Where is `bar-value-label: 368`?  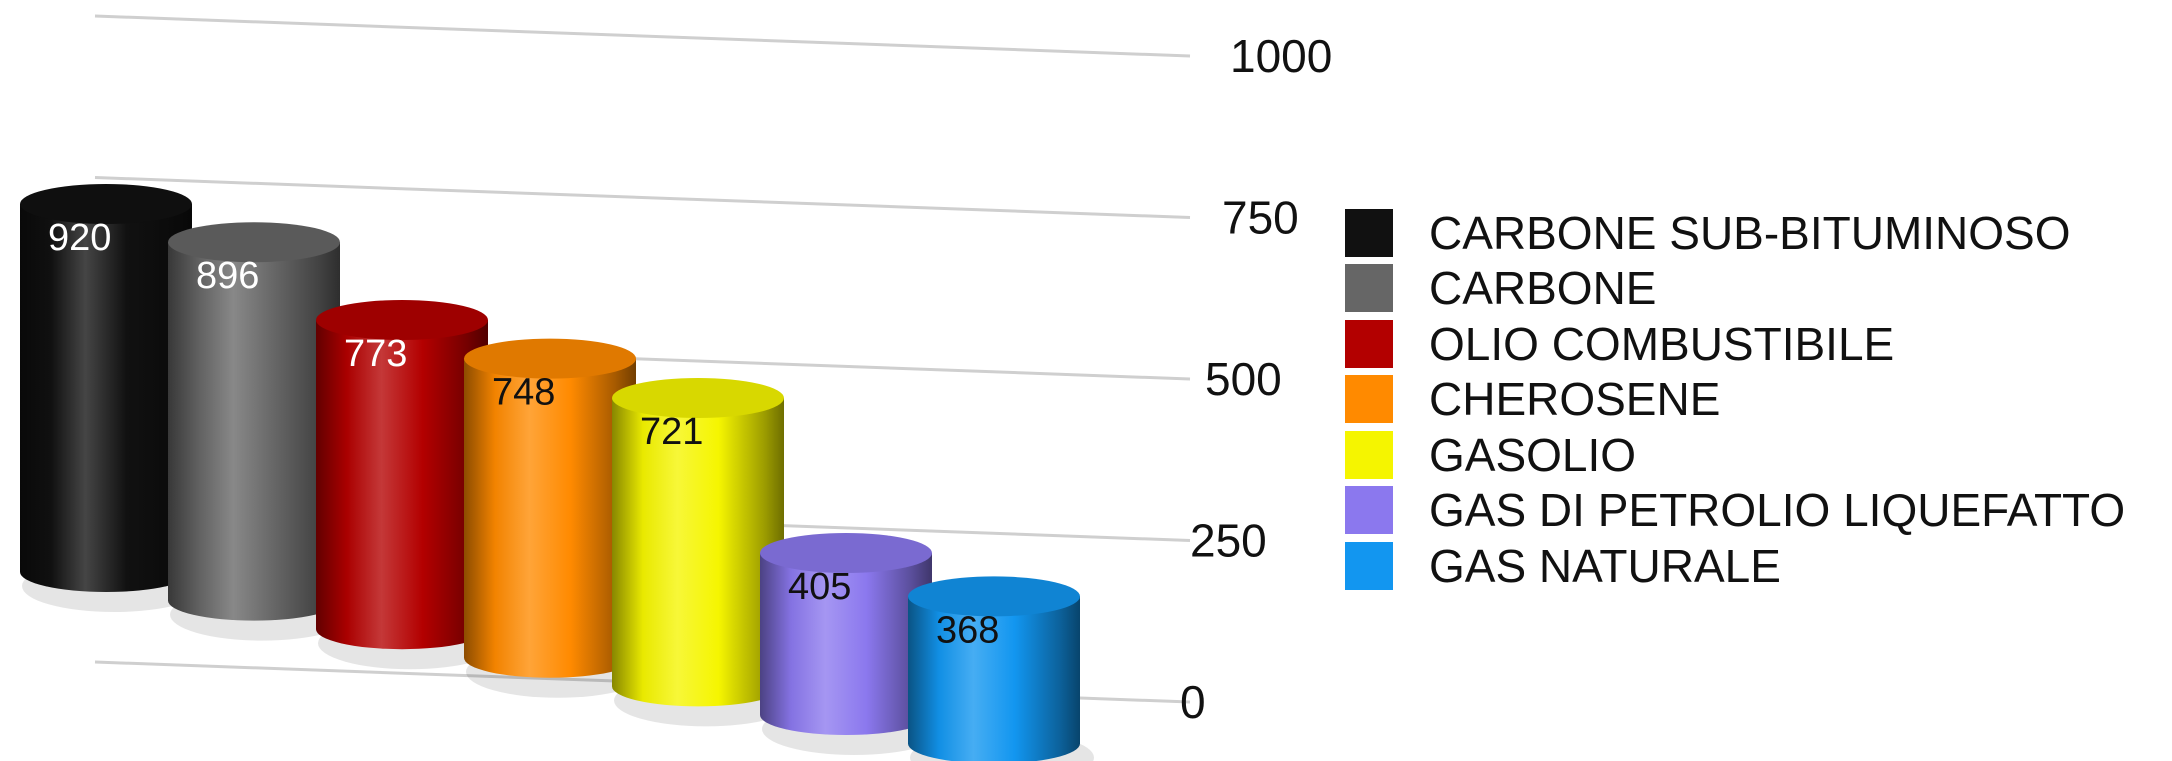 bar-value-label: 368 is located at coordinates (967, 630).